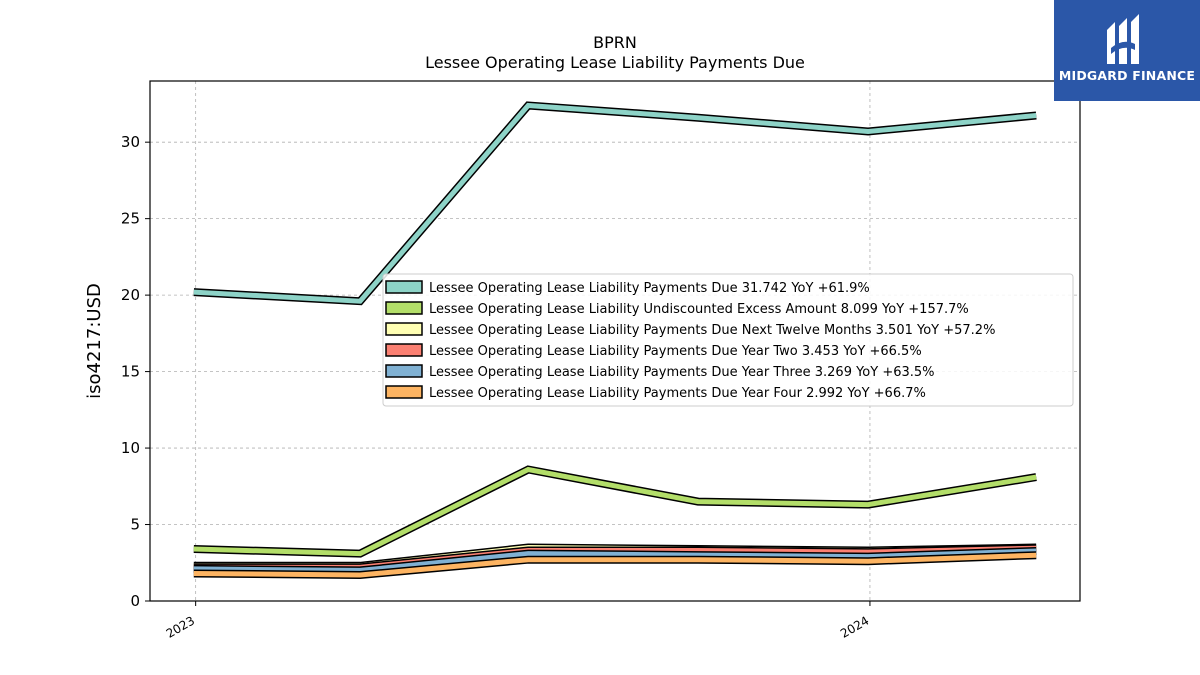 Image resolution: width=1200 pixels, height=675 pixels. I want to click on y-tick-label: 15, so click(130, 372).